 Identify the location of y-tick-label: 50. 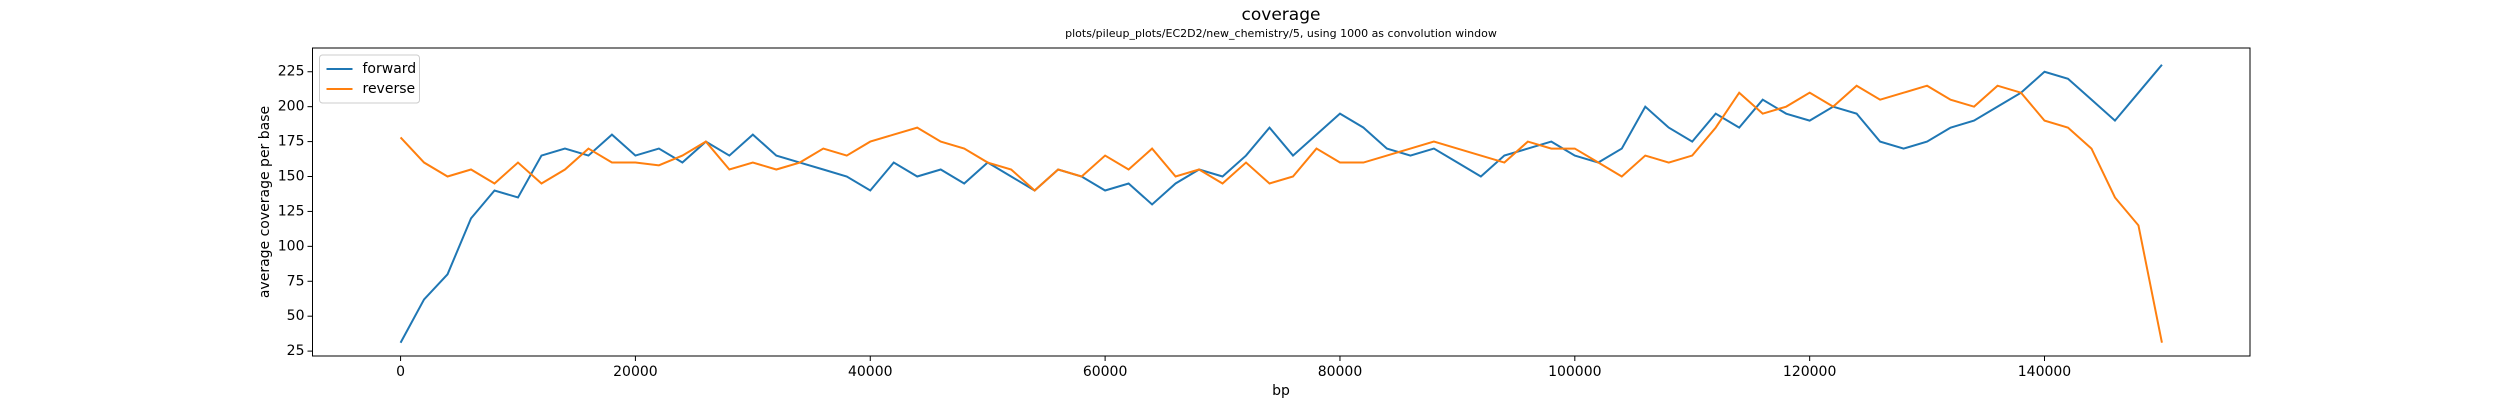
(296, 316).